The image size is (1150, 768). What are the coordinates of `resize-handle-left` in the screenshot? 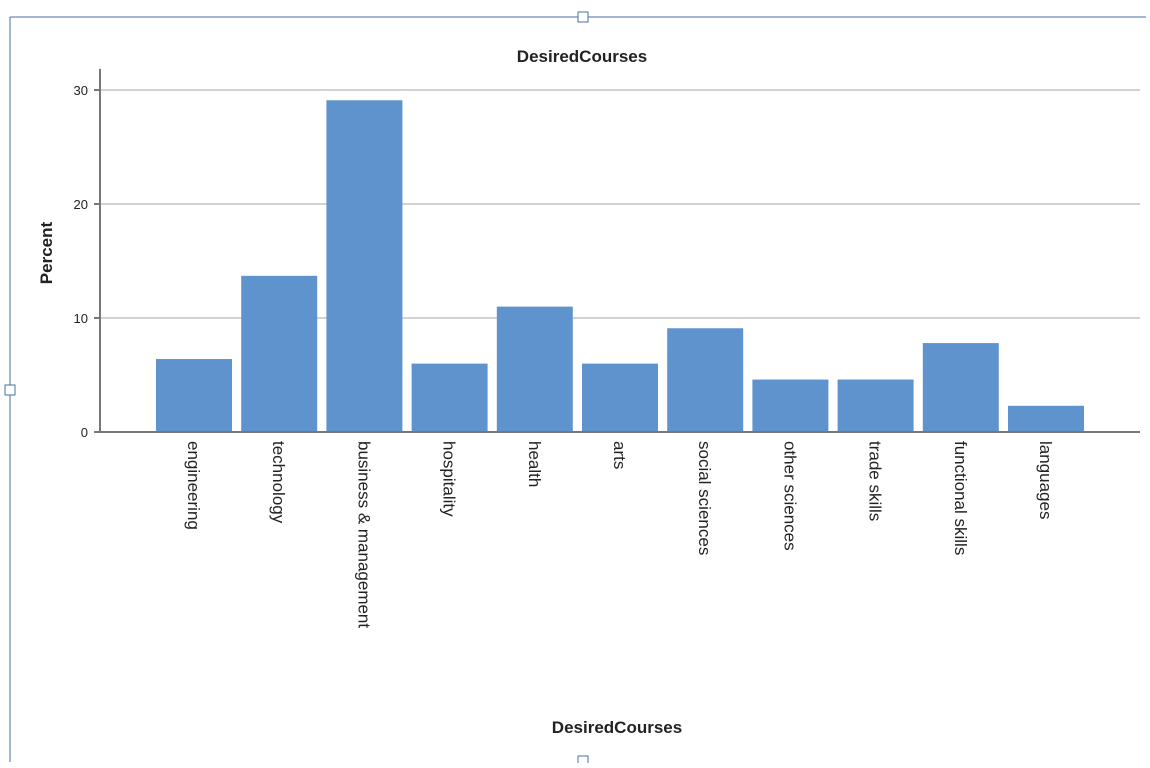 It's located at (10, 390).